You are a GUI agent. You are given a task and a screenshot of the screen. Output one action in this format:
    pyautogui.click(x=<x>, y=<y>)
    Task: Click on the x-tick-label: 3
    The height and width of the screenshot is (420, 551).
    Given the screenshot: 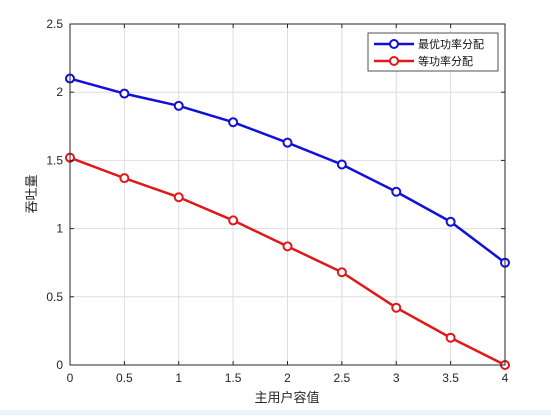 What is the action you would take?
    pyautogui.click(x=396, y=378)
    